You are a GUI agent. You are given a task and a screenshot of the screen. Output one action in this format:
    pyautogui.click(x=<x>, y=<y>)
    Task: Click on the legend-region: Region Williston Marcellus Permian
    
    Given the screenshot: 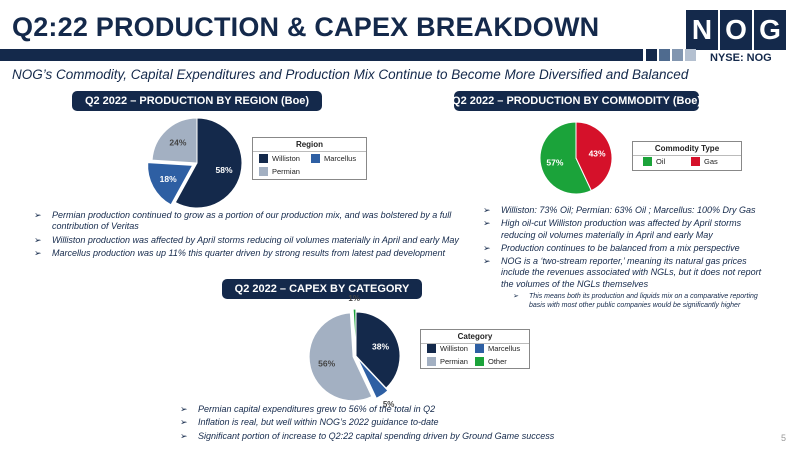 What is the action you would take?
    pyautogui.click(x=309, y=158)
    